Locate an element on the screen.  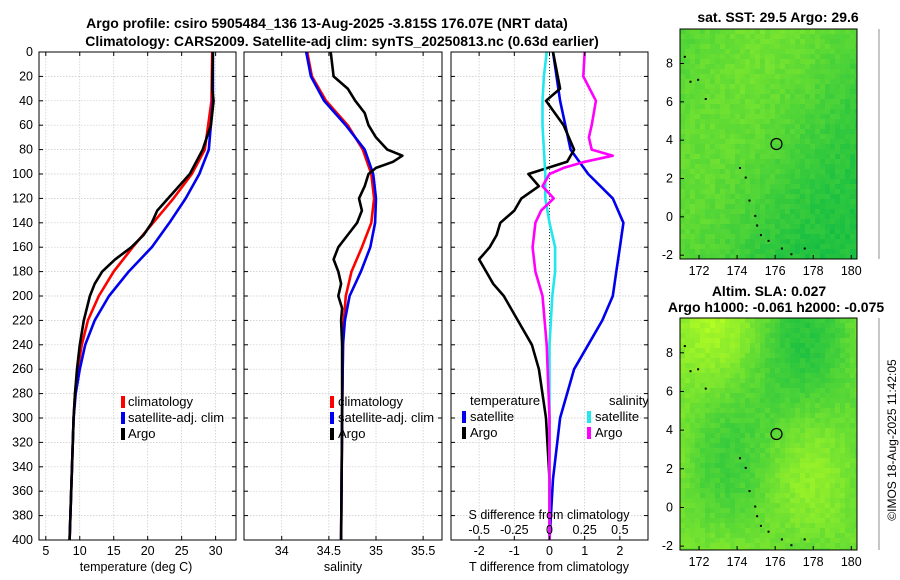
map-y-tick-label: -2 is located at coordinates (667, 546).